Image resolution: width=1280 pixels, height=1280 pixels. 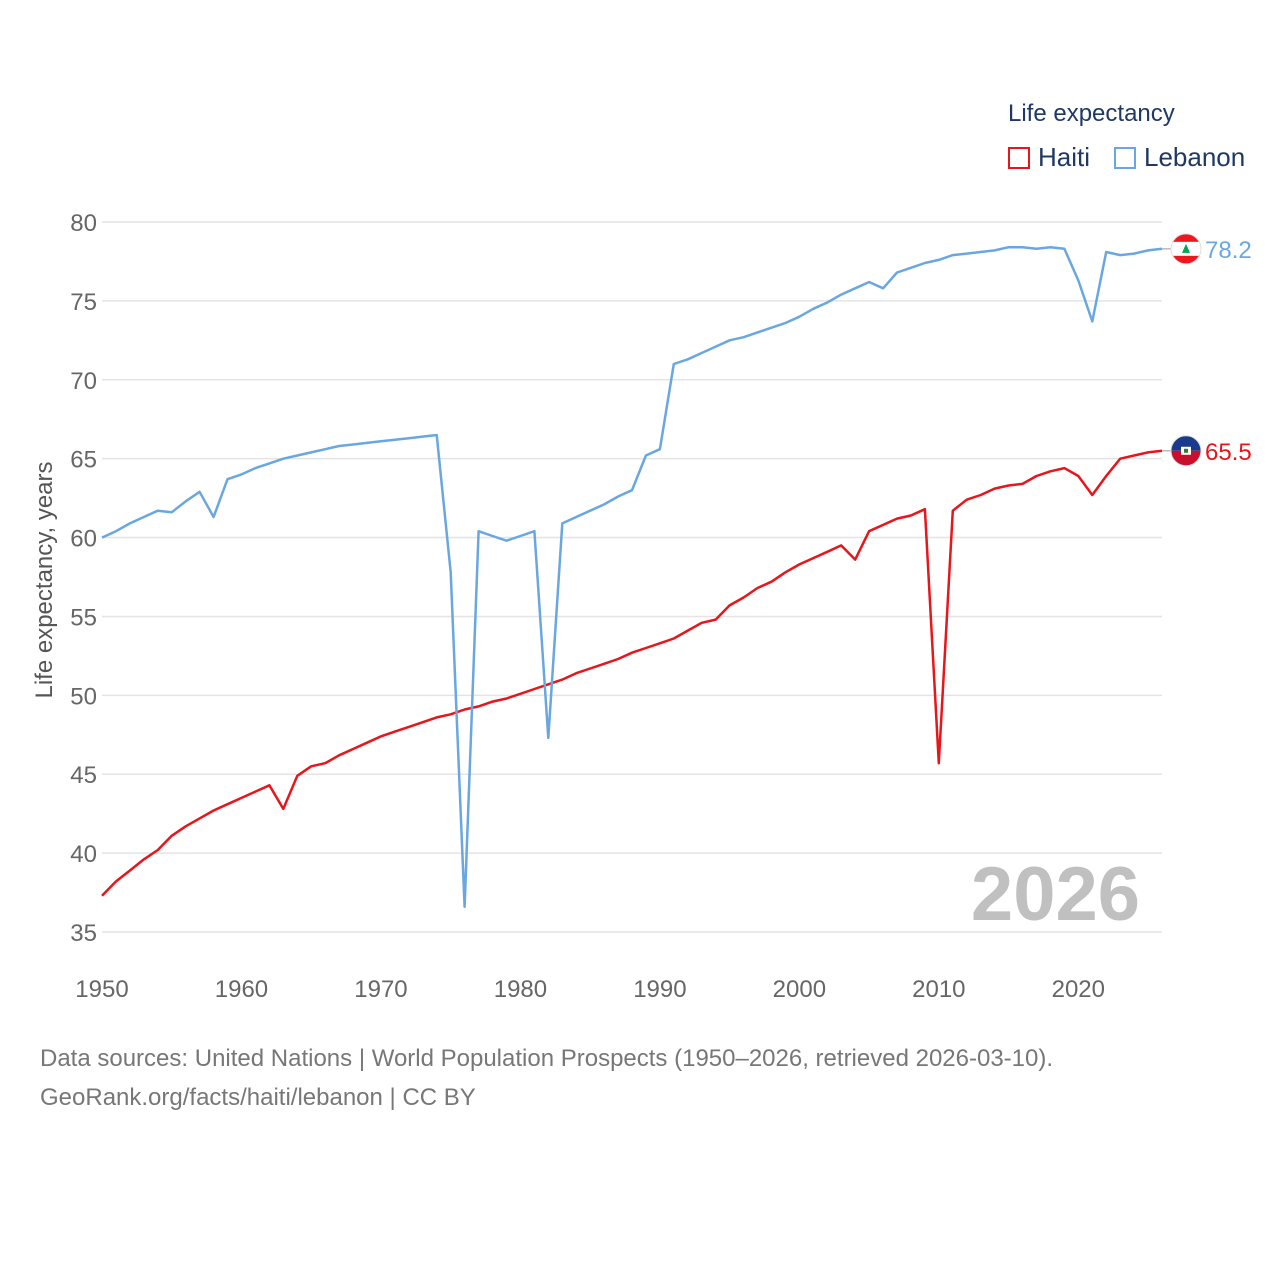 I want to click on legend-item-haiti: Haiti, so click(x=1049, y=157).